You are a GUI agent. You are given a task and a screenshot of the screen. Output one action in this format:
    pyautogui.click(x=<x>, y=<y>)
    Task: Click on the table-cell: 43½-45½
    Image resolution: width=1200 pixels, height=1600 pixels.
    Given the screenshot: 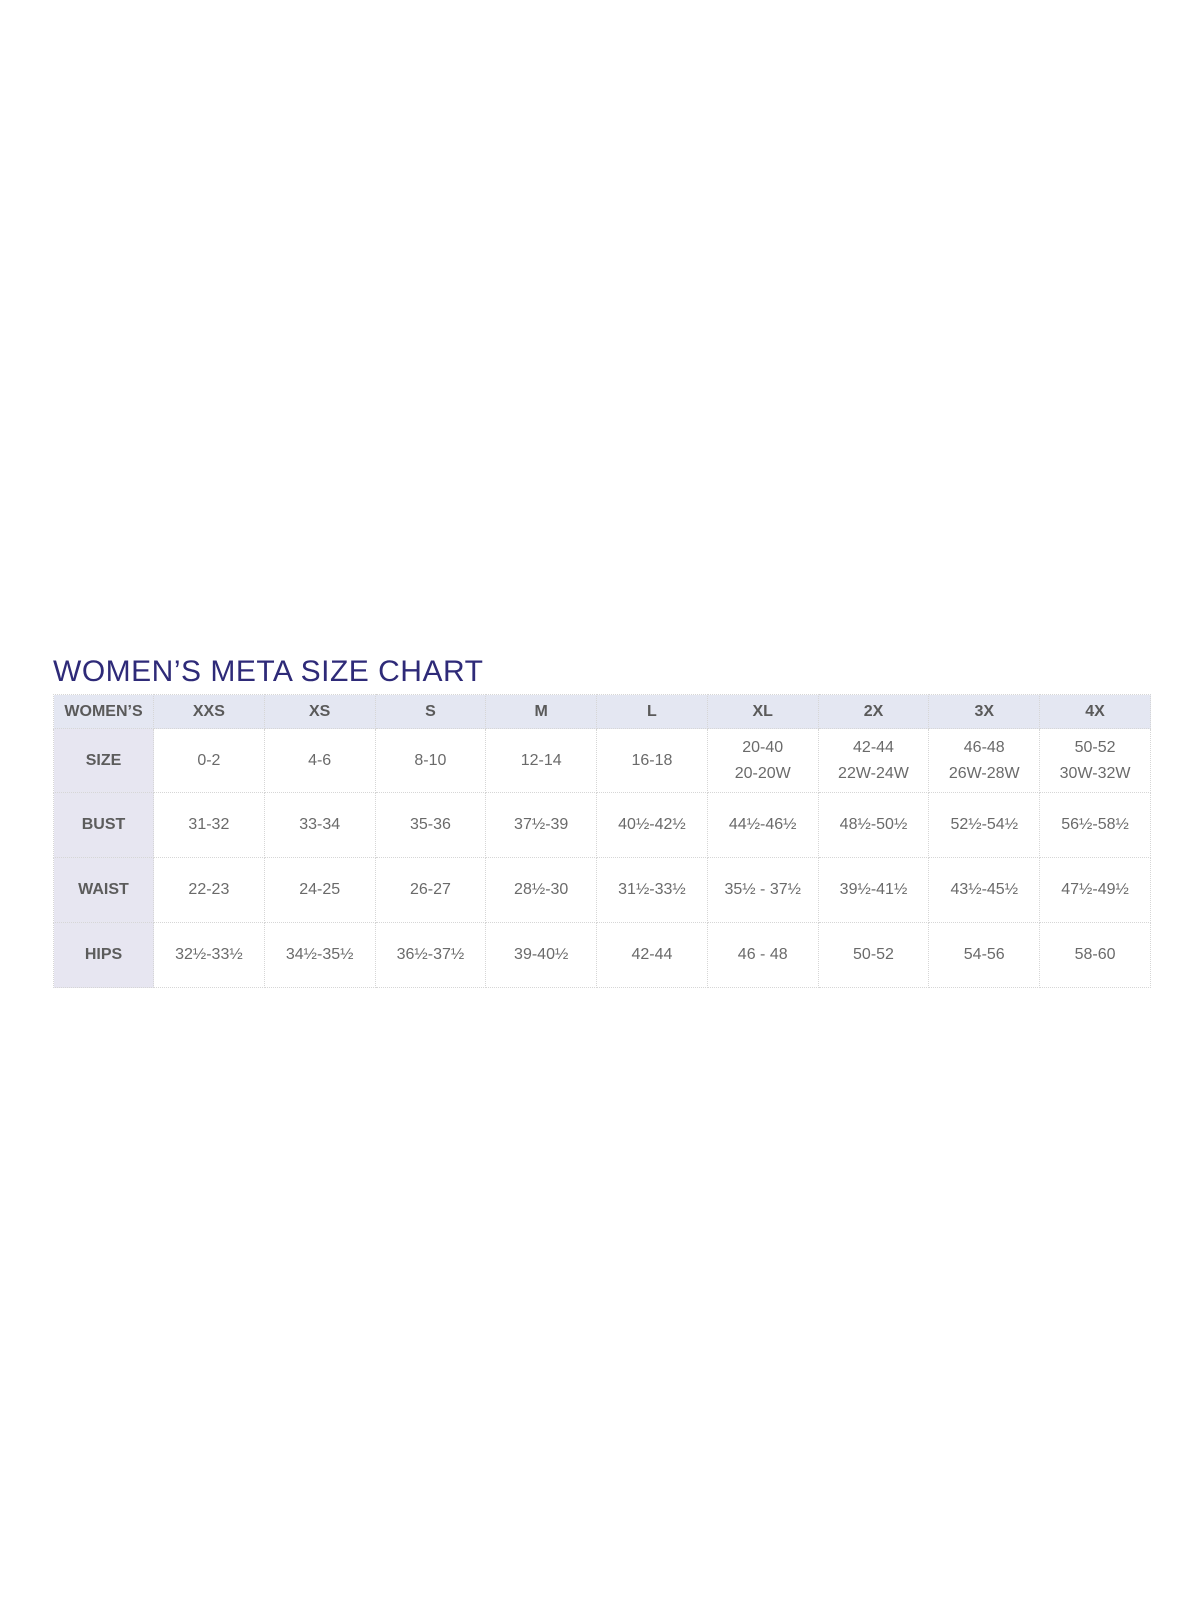 What is the action you would take?
    pyautogui.click(x=984, y=890)
    